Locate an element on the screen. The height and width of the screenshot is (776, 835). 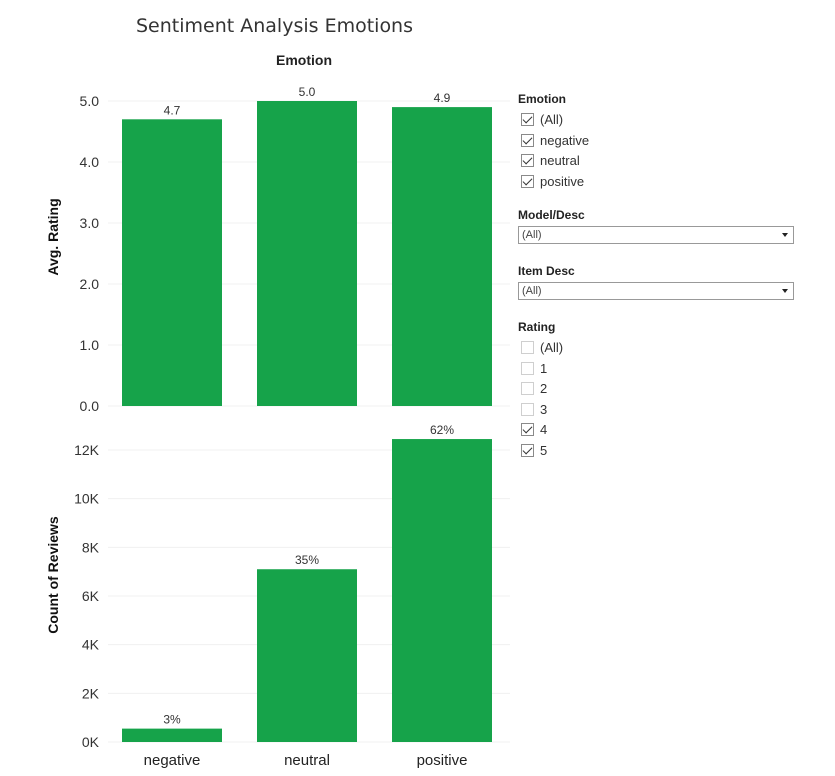
y-tick-label: 6K is located at coordinates (91, 596).